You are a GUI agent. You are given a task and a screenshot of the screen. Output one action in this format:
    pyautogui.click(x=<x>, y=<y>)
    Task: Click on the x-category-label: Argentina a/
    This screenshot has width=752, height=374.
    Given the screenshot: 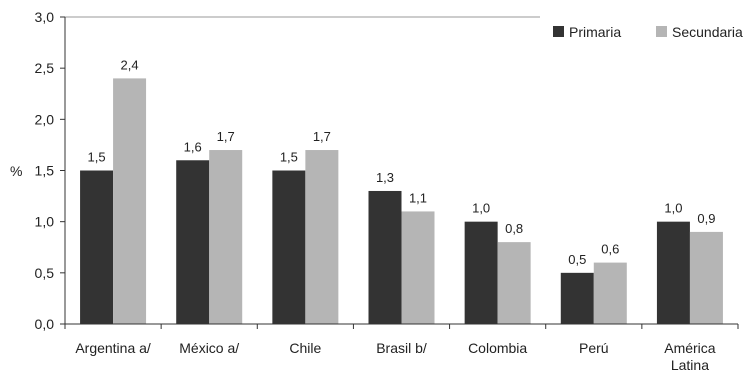 What is the action you would take?
    pyautogui.click(x=113, y=348)
    